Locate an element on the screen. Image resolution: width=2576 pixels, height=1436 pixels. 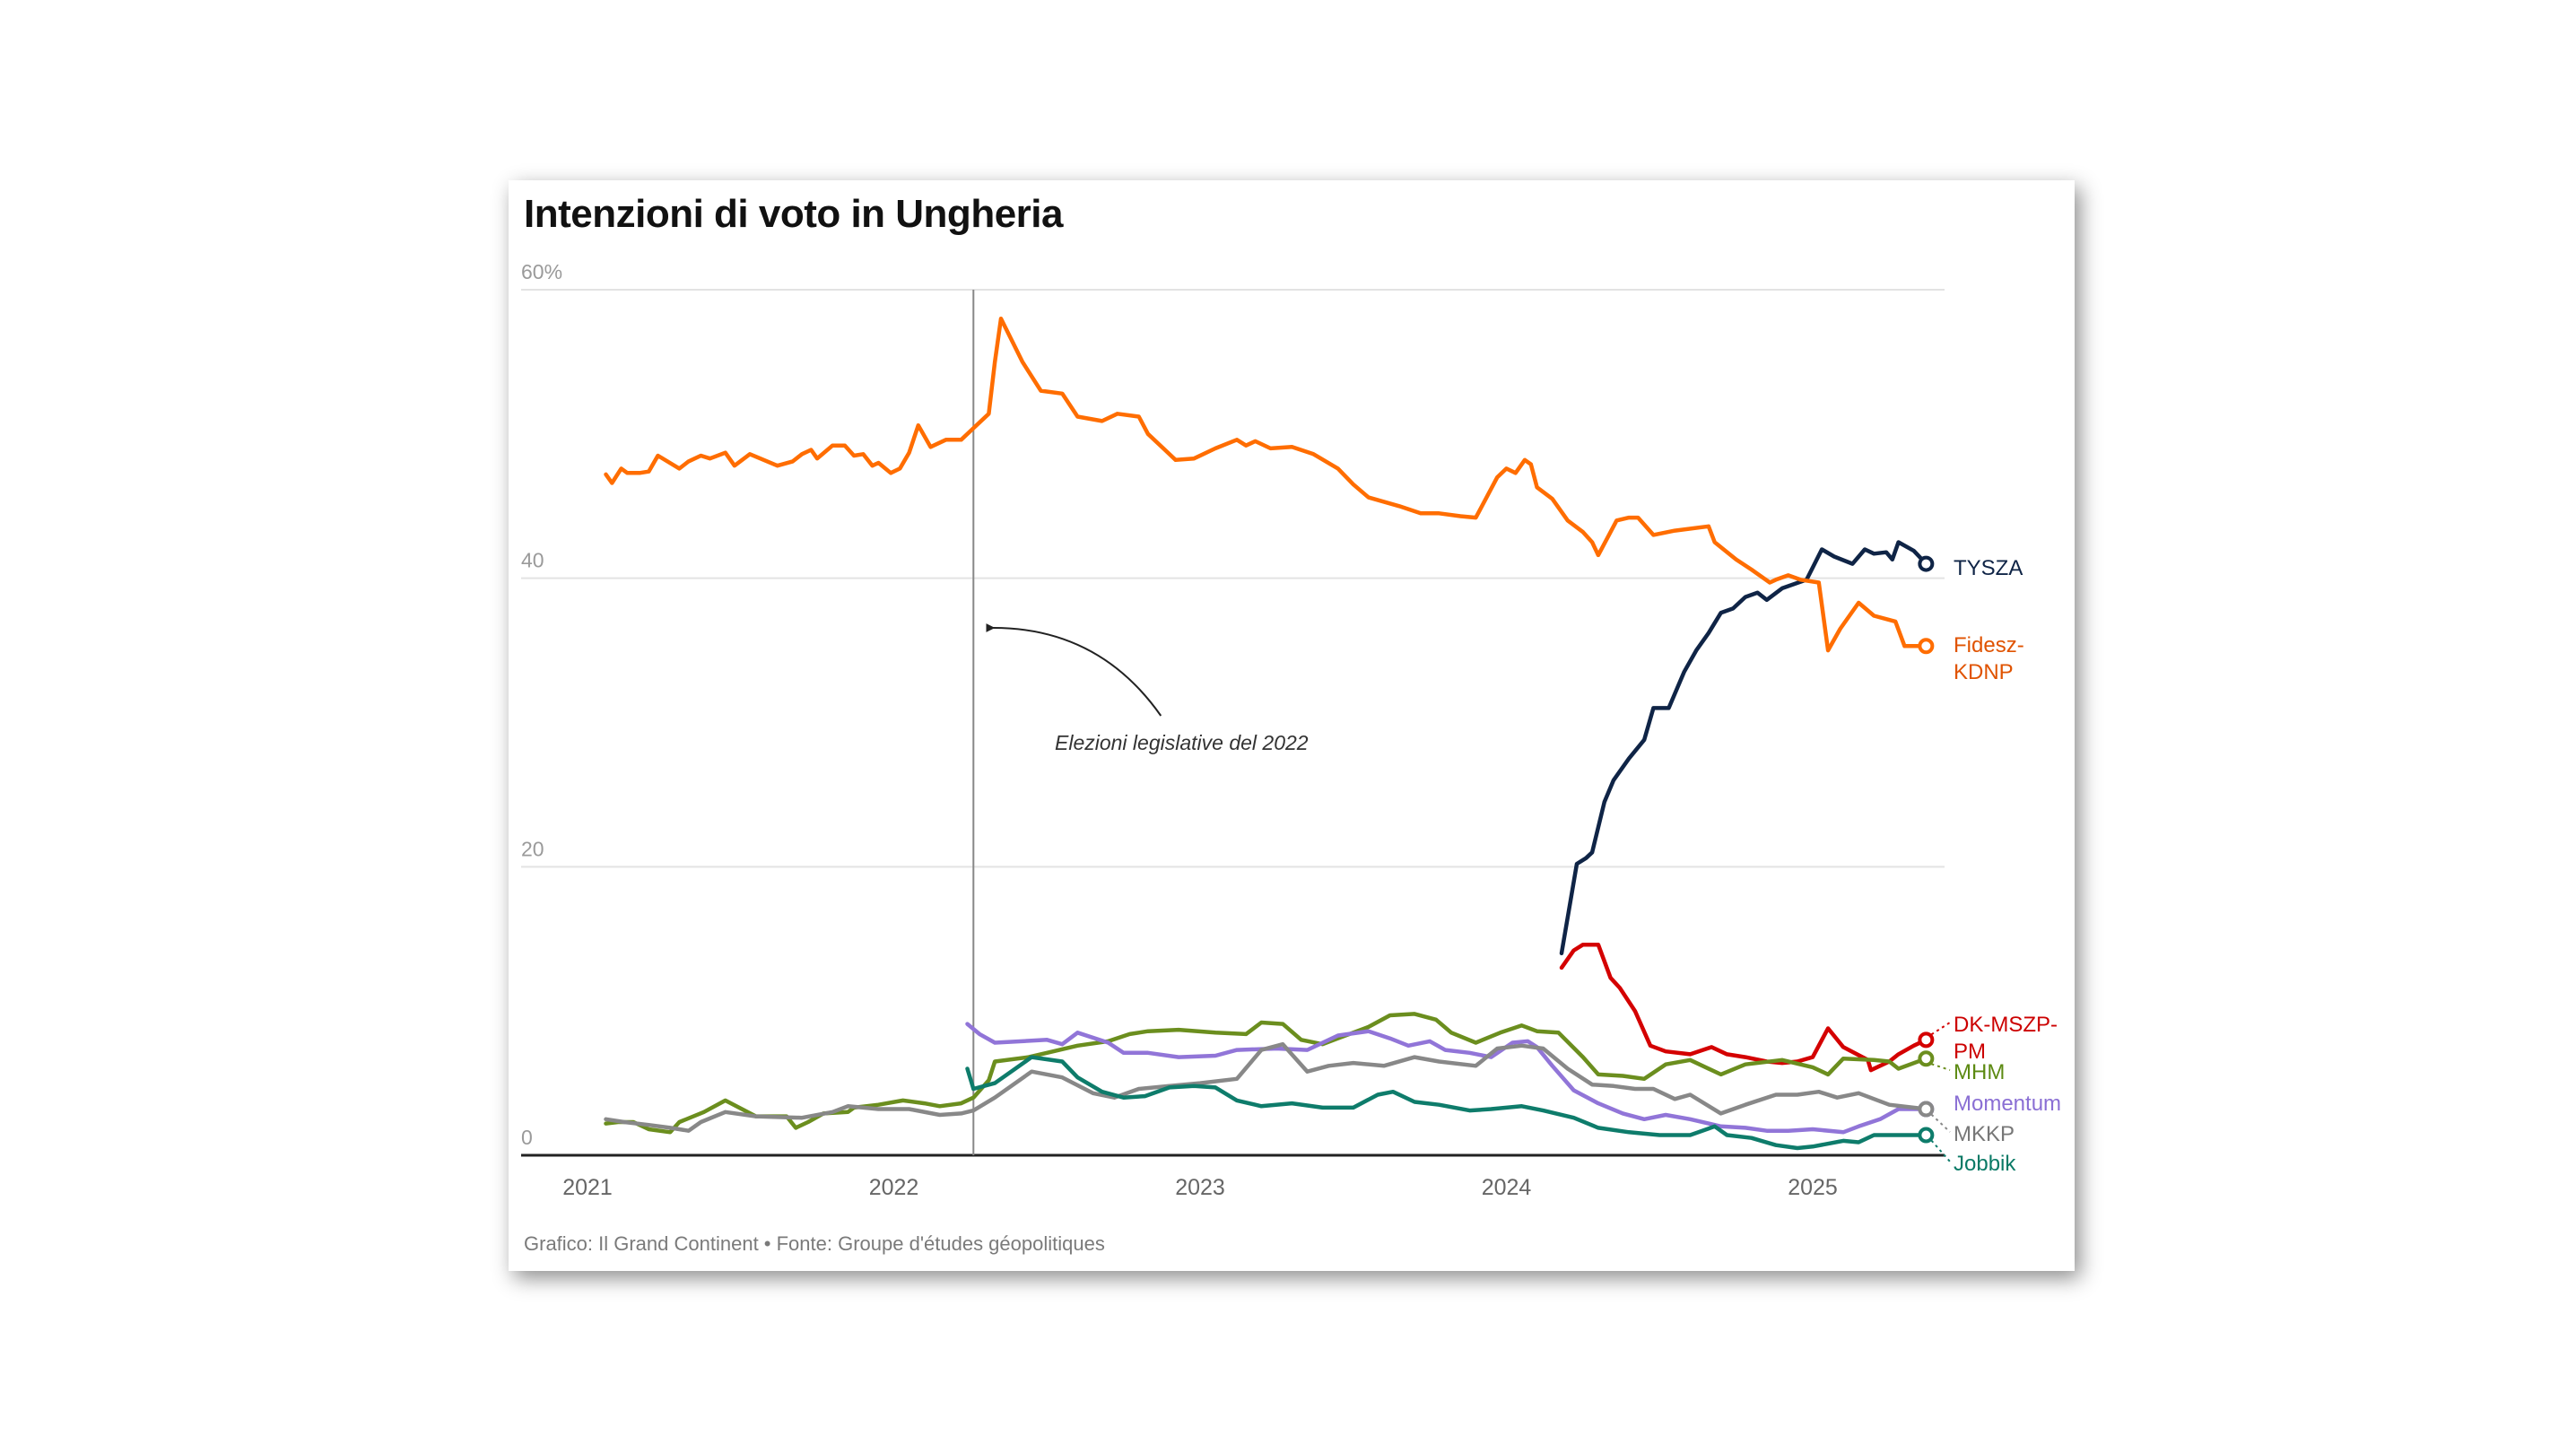
series-label-mkkp: MKKP is located at coordinates (1984, 1134).